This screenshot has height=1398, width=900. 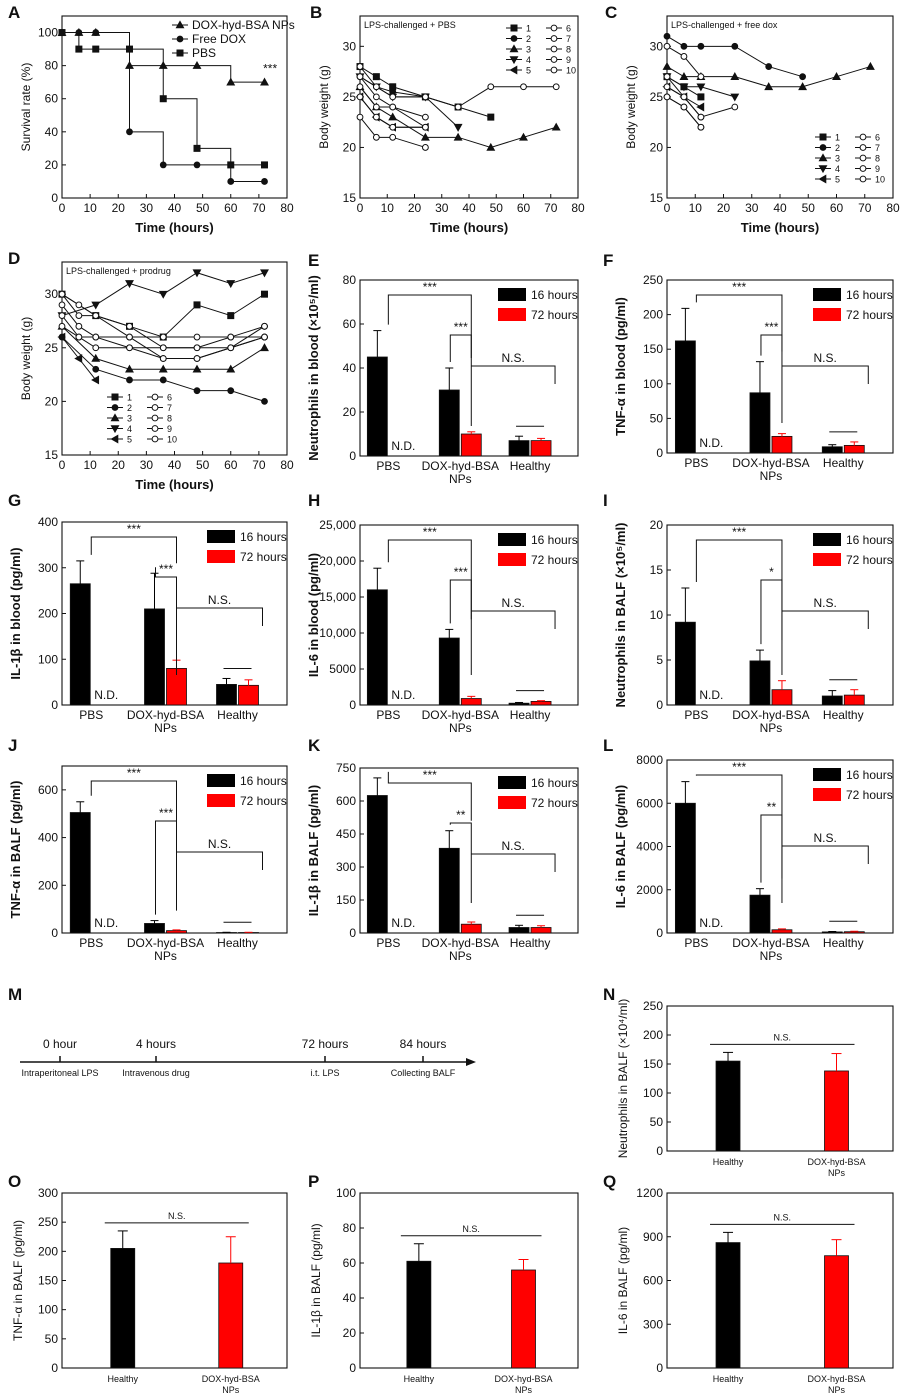 What do you see at coordinates (287, 208) in the screenshot?
I see `x-tick-label: 80` at bounding box center [287, 208].